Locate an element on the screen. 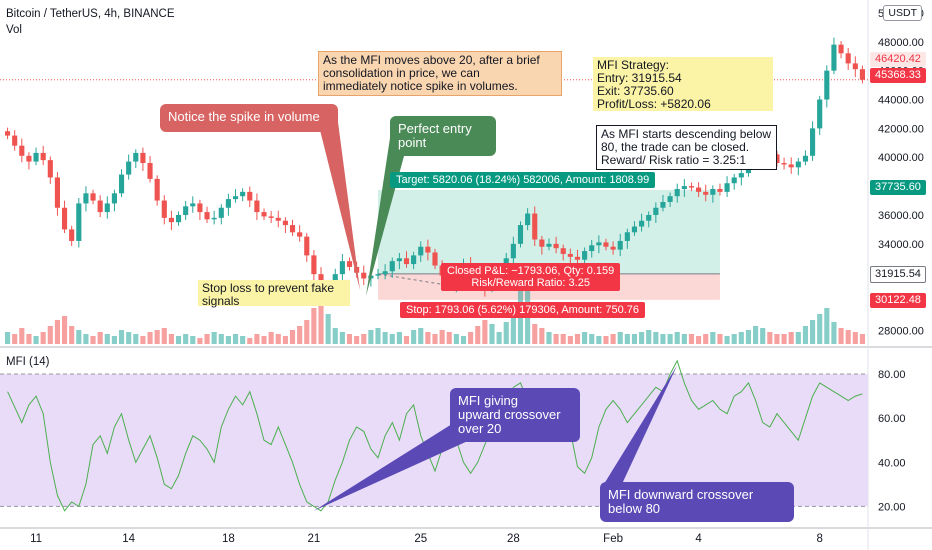 This screenshot has height=550, width=932. symbol-title: Bitcoin / TetherUS, 4h, BINANCE is located at coordinates (90, 14).